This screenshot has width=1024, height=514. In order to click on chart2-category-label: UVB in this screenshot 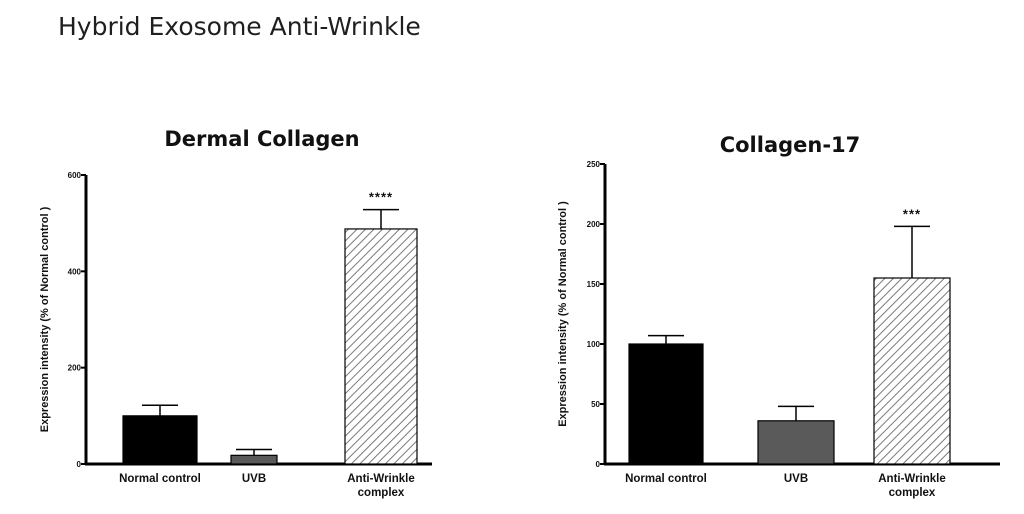, I will do `click(796, 479)`.